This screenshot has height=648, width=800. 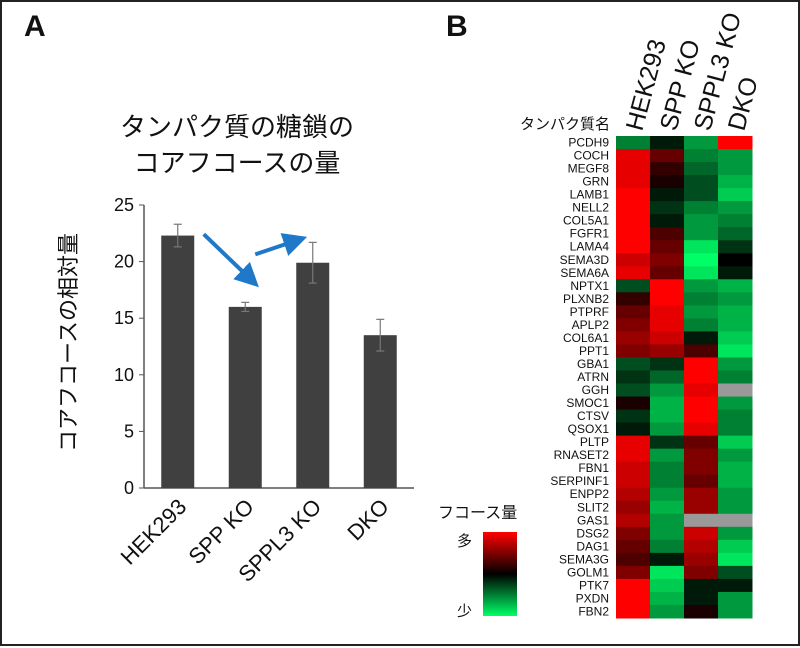 What do you see at coordinates (592, 546) in the screenshot?
I see `protein-label: DAG1` at bounding box center [592, 546].